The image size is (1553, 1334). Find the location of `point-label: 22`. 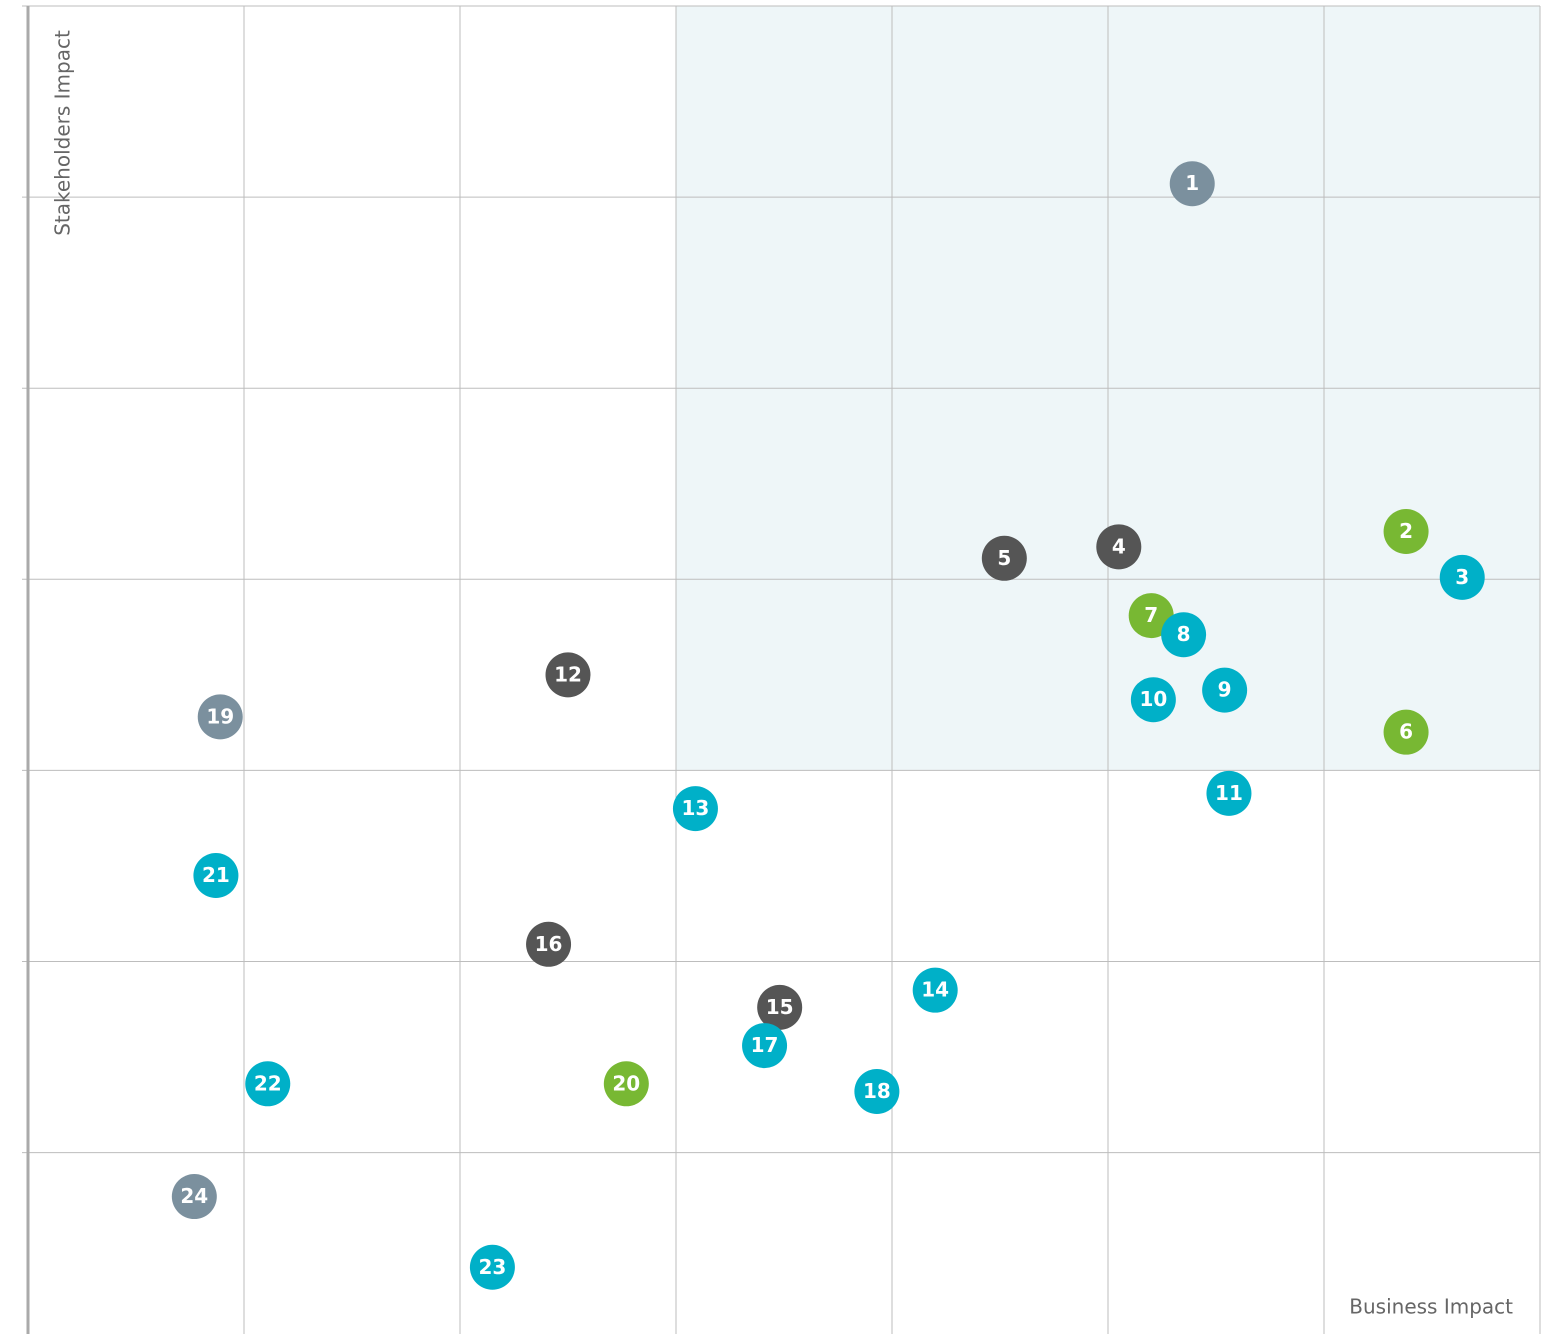

point-label: 22 is located at coordinates (268, 1083).